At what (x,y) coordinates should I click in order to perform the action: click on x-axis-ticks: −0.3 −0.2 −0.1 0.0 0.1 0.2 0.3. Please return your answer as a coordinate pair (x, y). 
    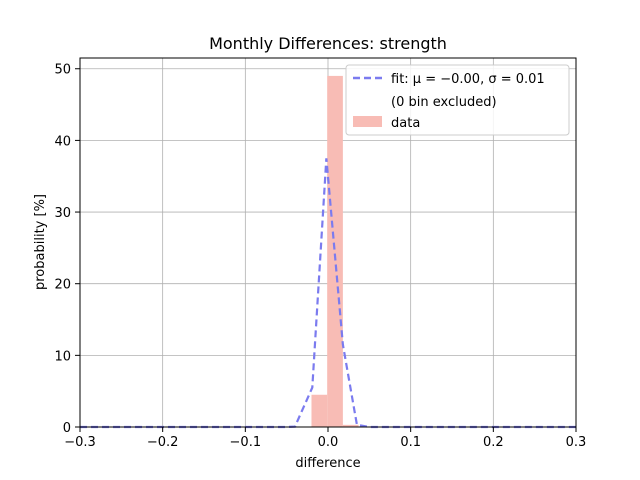
    Looking at the image, I should click on (325, 438).